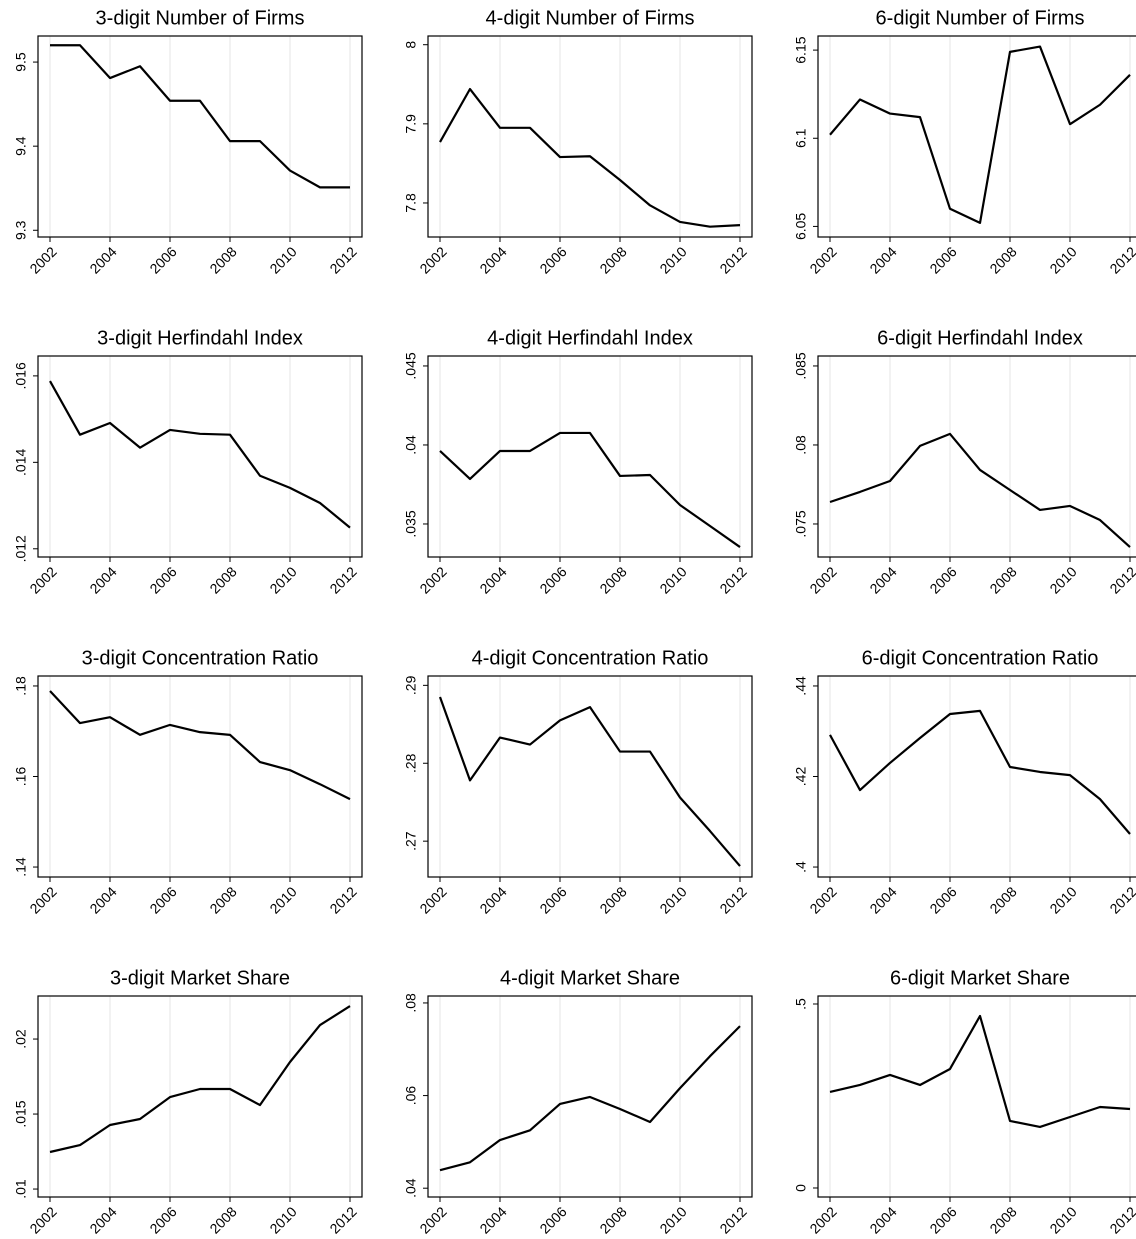 The height and width of the screenshot is (1239, 1136). Describe the element at coordinates (980, 338) in the screenshot. I see `panel-title: 6-digit Herfindahl Index` at that location.